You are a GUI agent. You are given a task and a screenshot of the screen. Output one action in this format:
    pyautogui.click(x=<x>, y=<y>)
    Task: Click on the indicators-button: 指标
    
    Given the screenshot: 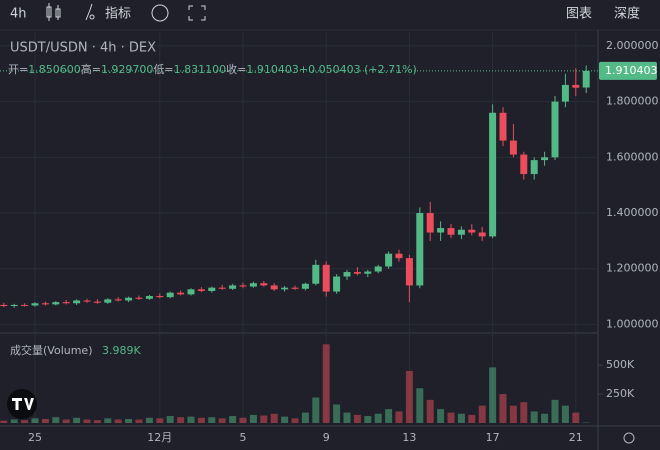 What is the action you would take?
    pyautogui.click(x=118, y=14)
    